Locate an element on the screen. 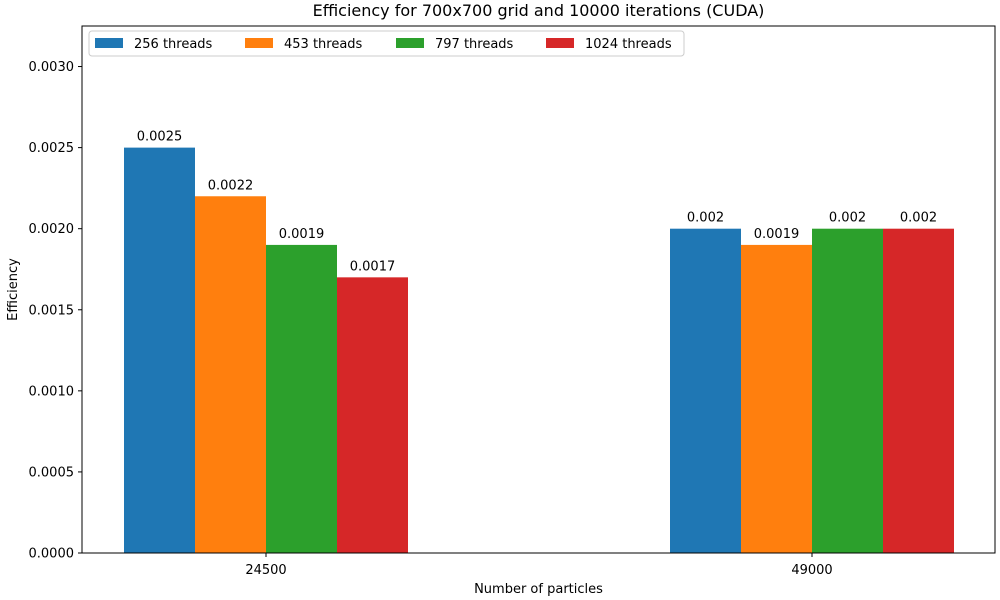 The height and width of the screenshot is (600, 1000). legend-entry: 1024 threads is located at coordinates (628, 44).